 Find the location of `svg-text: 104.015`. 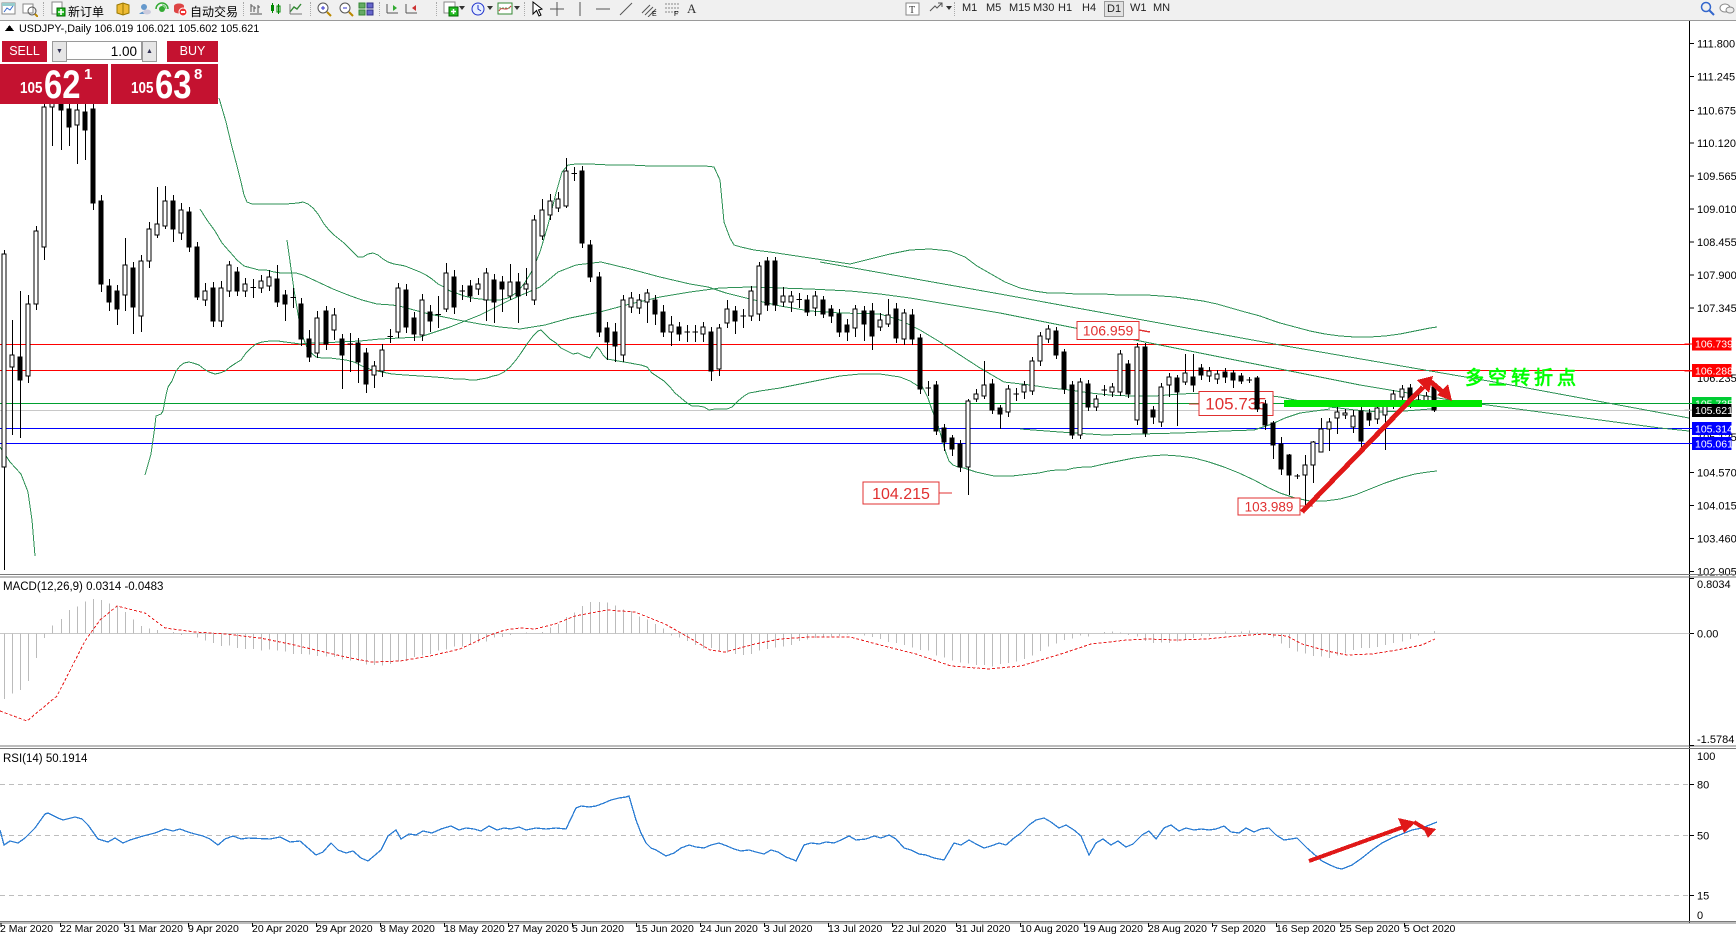

svg-text: 104.015 is located at coordinates (1716, 507).